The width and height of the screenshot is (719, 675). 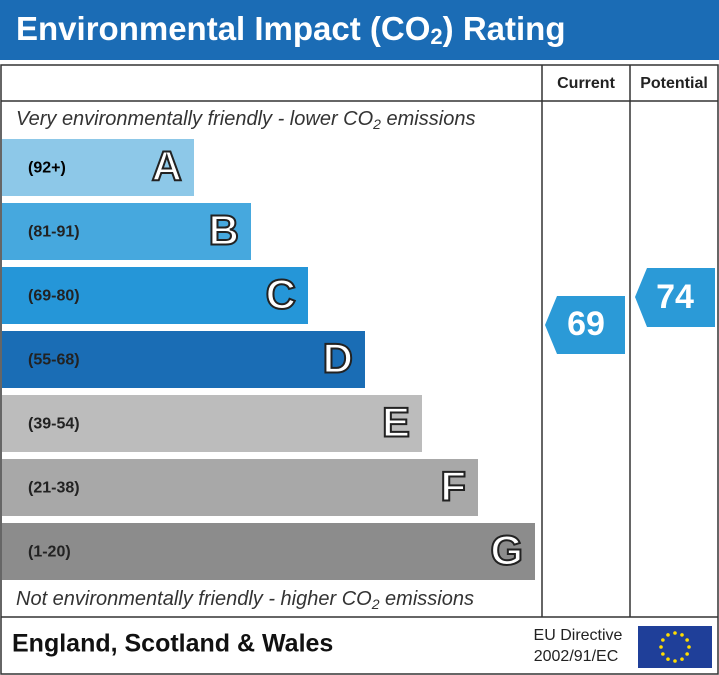 I want to click on band-range: (55-68), so click(x=54, y=360).